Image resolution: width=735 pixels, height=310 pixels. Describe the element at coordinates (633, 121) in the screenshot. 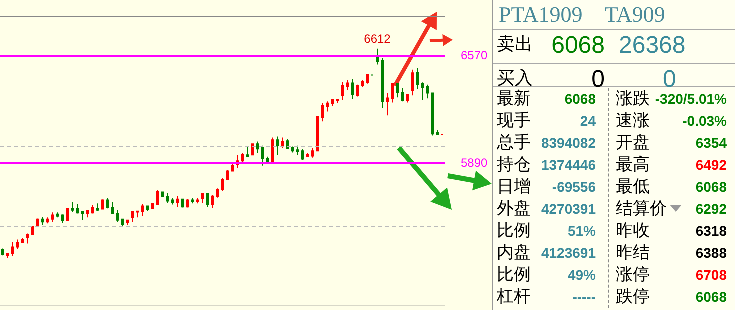

I see `text: 速涨` at that location.